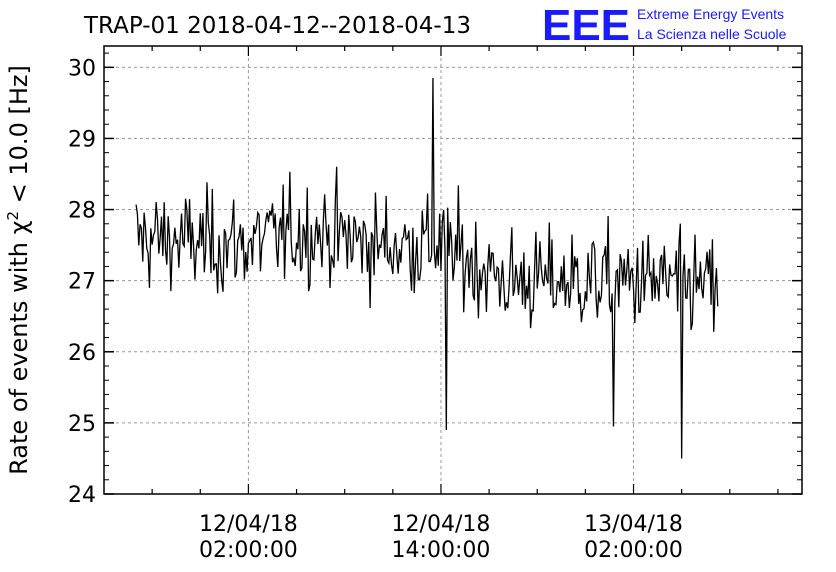 The height and width of the screenshot is (572, 836). I want to click on y-tick-label: 25, so click(82, 424).